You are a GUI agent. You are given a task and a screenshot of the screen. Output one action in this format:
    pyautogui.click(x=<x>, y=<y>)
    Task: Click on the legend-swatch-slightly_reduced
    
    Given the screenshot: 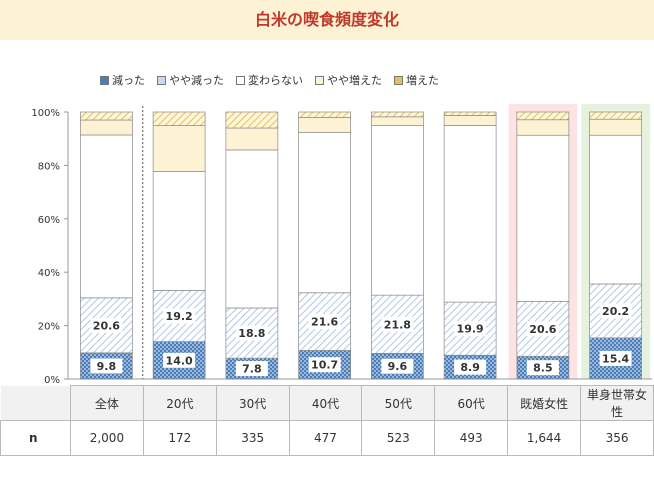 What is the action you would take?
    pyautogui.click(x=161, y=80)
    